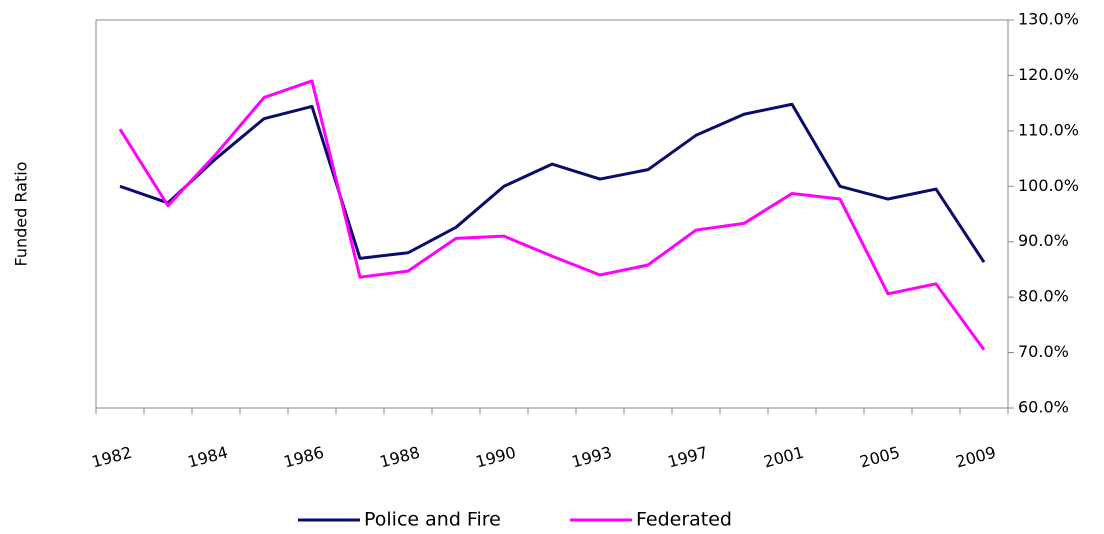 The width and height of the screenshot is (1104, 534). Describe the element at coordinates (112, 457) in the screenshot. I see `x-tick-label: 1982` at that location.